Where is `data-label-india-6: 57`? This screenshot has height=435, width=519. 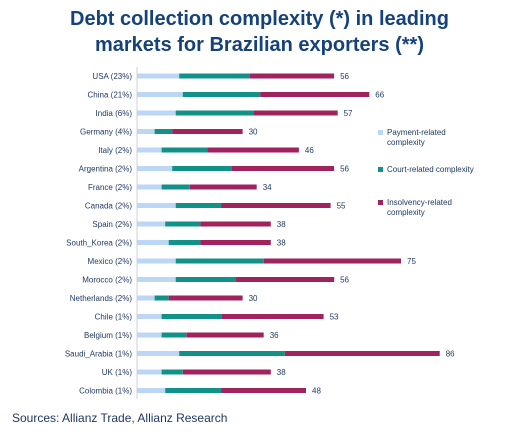
data-label-india-6: 57 is located at coordinates (348, 113).